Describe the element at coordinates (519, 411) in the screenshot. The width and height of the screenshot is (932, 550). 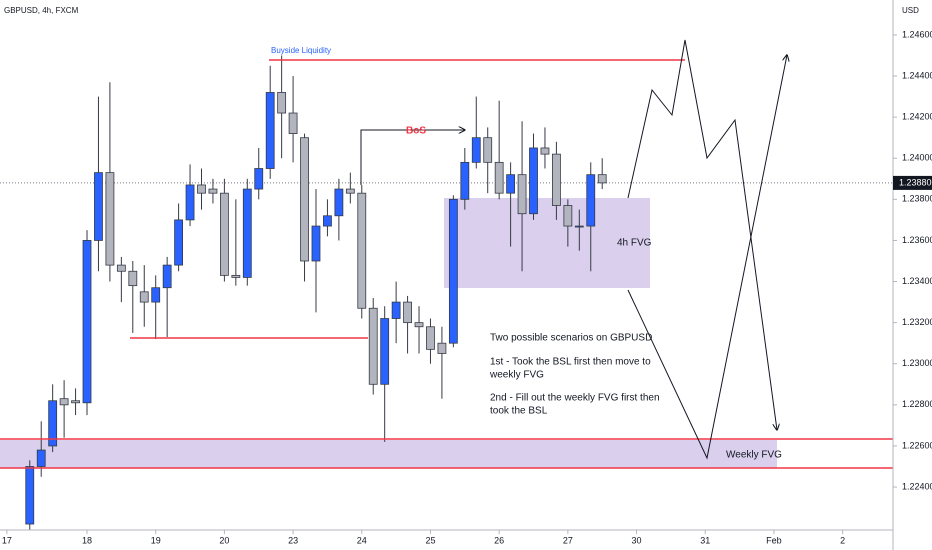
I see `note: took the BSL` at that location.